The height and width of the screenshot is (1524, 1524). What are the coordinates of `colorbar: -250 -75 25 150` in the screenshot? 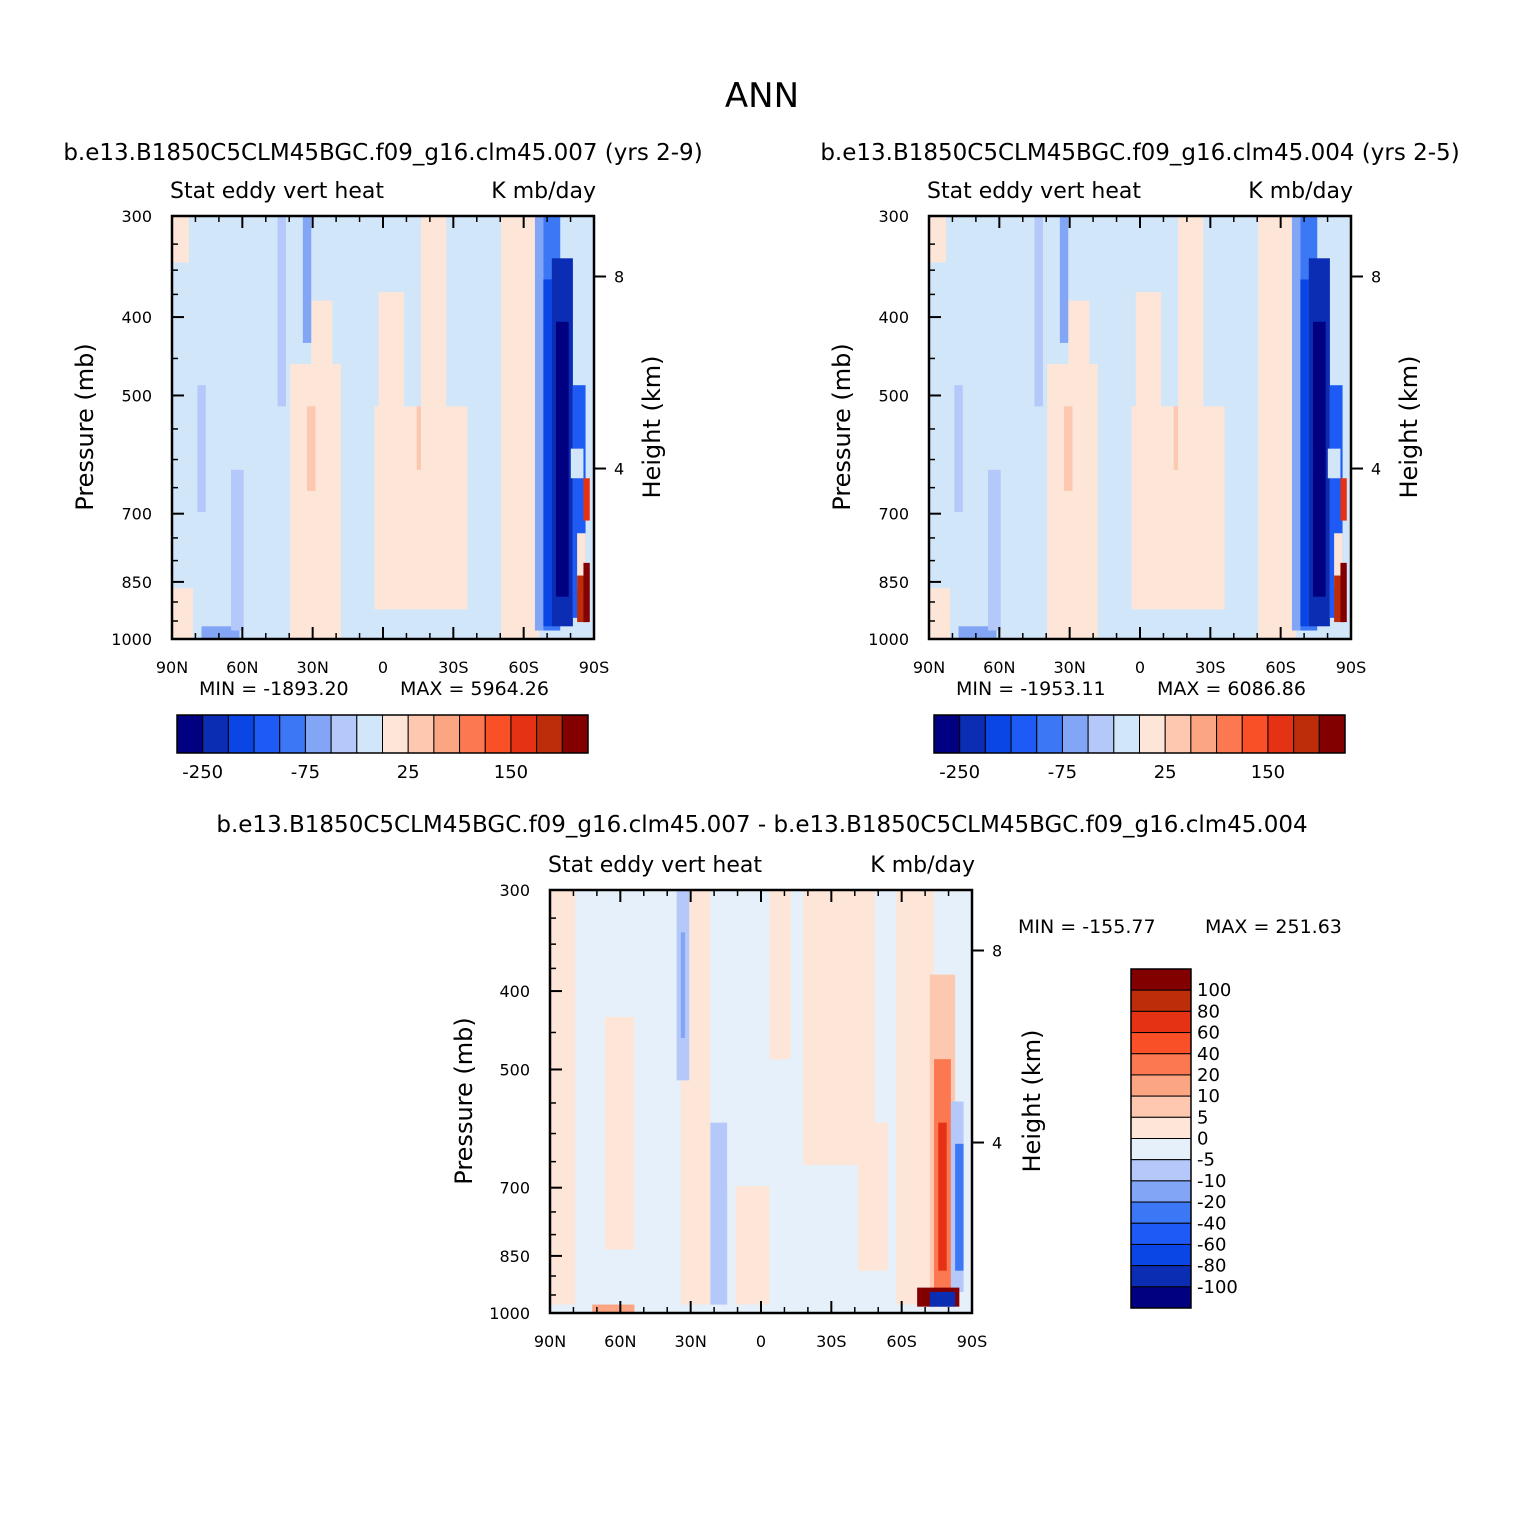 It's located at (1139, 748).